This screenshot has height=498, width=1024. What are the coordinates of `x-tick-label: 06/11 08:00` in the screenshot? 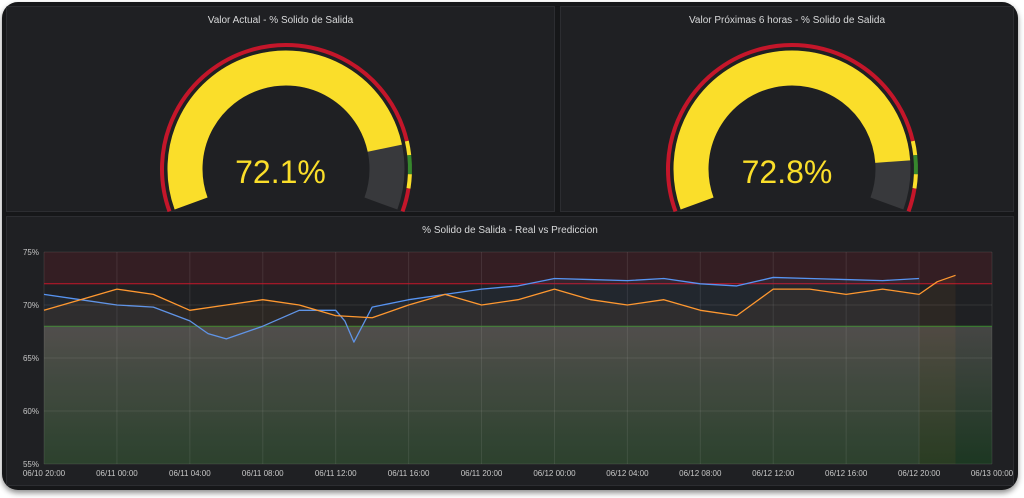 It's located at (263, 473).